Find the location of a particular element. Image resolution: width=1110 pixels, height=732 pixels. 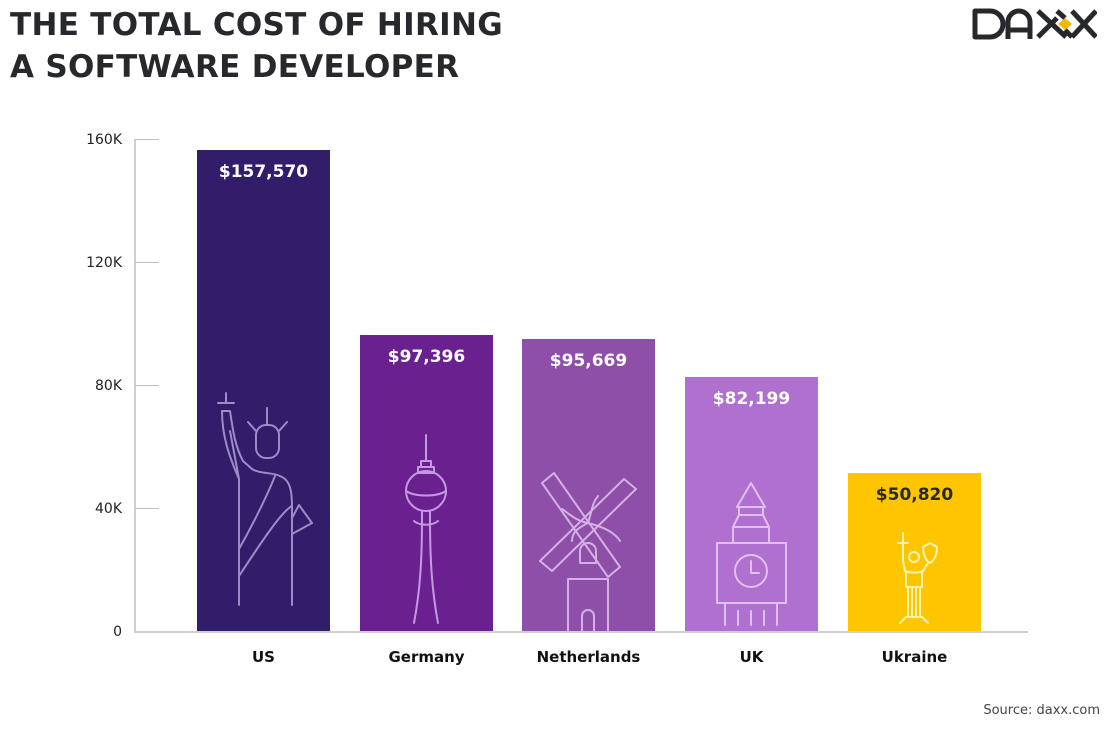

bar-value-label: $50,820 is located at coordinates (914, 495).